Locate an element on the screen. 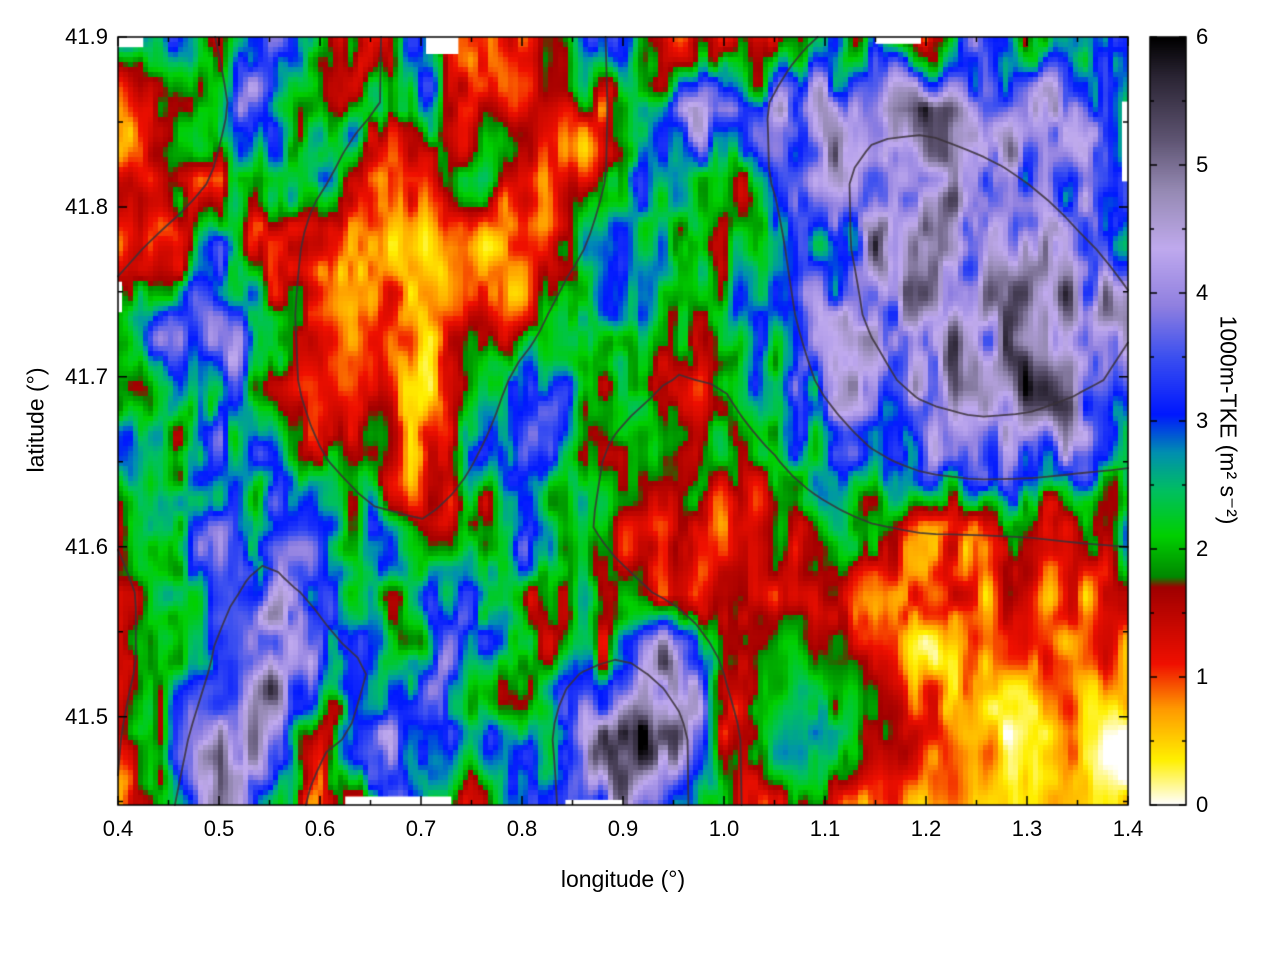 This screenshot has width=1280, height=960. y-tick-label: 41.8 is located at coordinates (86, 206).